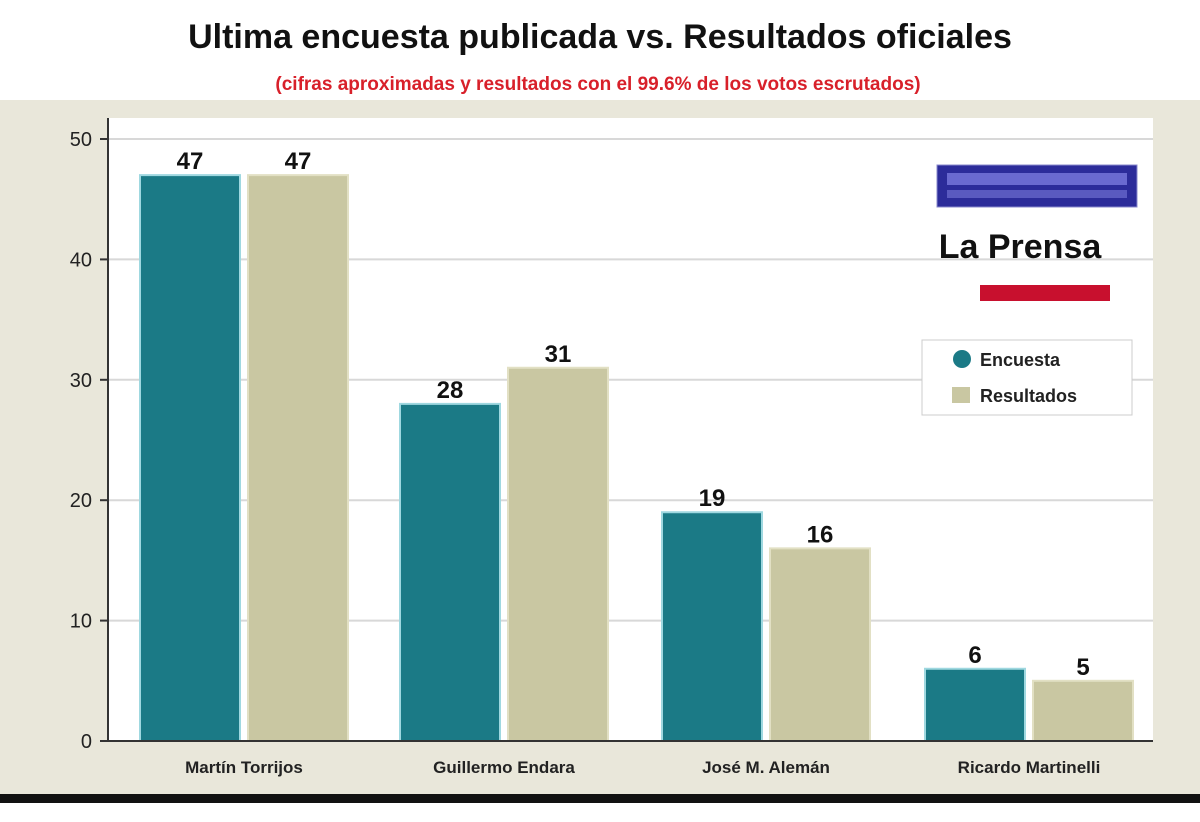  What do you see at coordinates (450, 390) in the screenshot?
I see `data-label: 28` at bounding box center [450, 390].